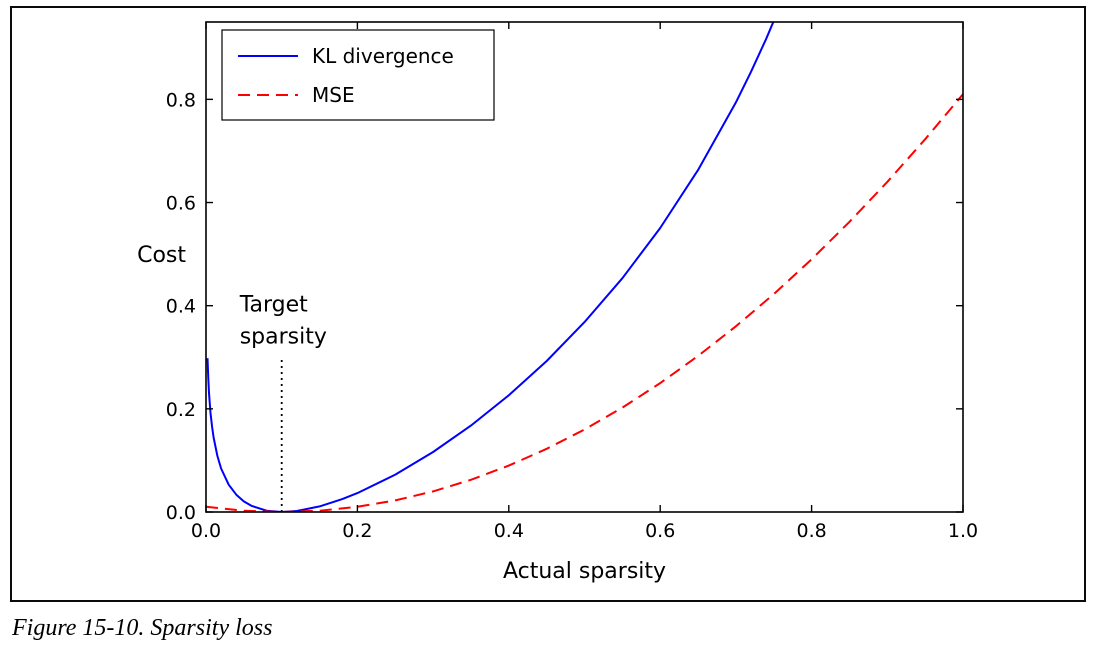  What do you see at coordinates (963, 531) in the screenshot?
I see `x-tick-label: 1.0` at bounding box center [963, 531].